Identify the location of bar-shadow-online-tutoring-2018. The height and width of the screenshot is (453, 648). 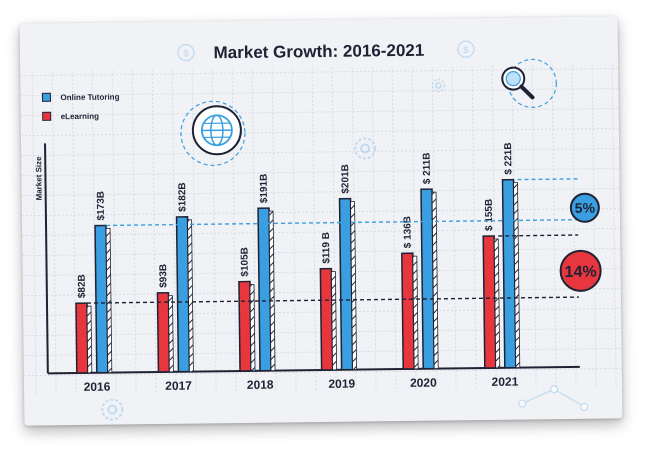
(272, 291).